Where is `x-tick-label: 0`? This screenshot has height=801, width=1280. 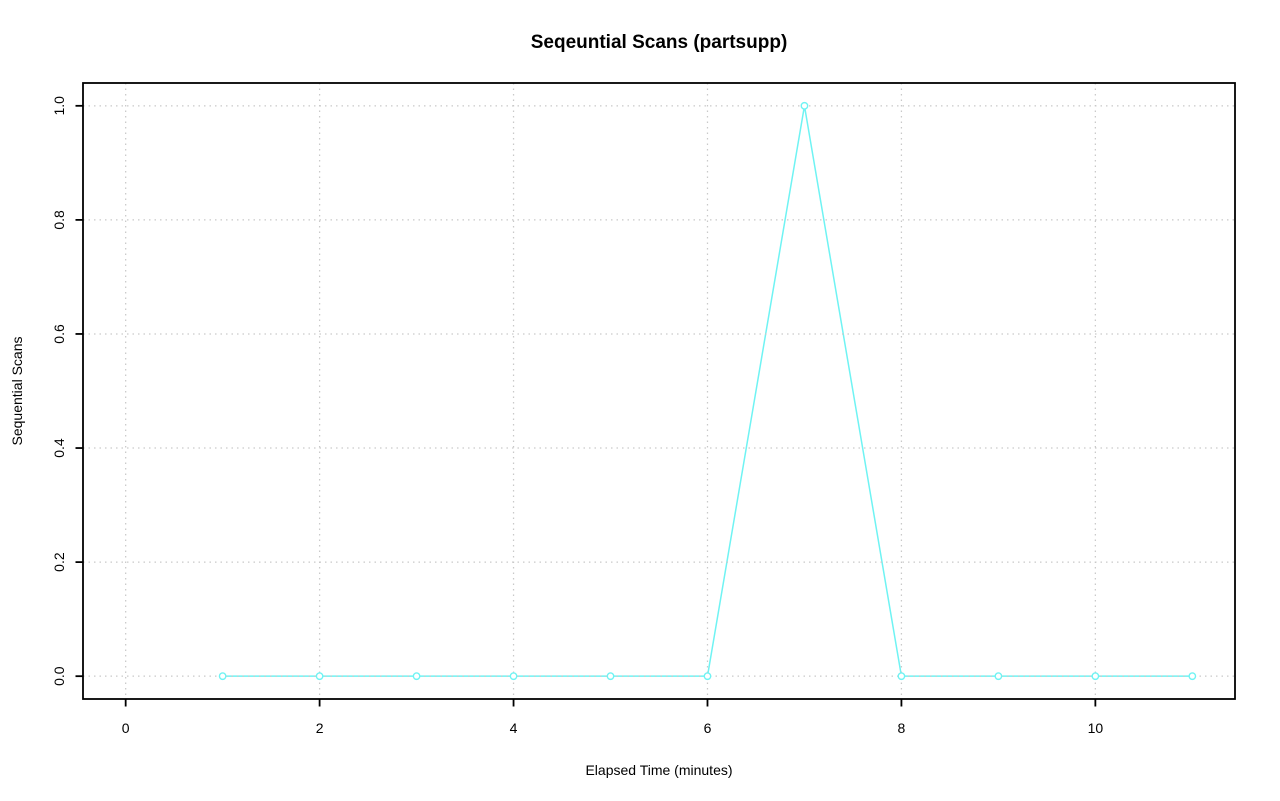 x-tick-label: 0 is located at coordinates (126, 728).